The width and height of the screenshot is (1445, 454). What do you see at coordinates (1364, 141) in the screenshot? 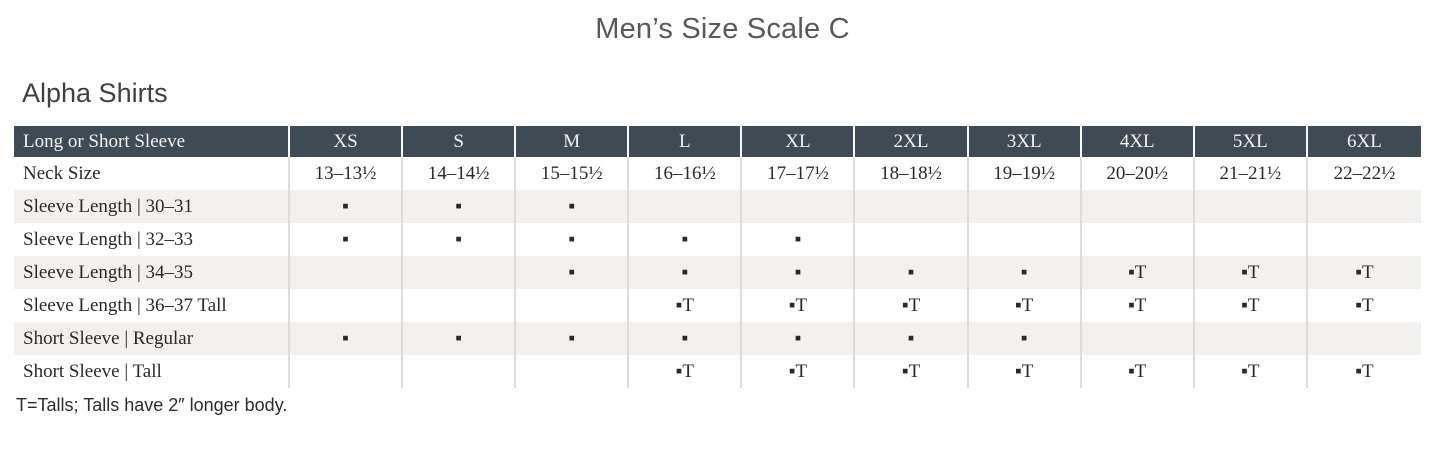
I see `column-header-6xl: 6XL` at bounding box center [1364, 141].